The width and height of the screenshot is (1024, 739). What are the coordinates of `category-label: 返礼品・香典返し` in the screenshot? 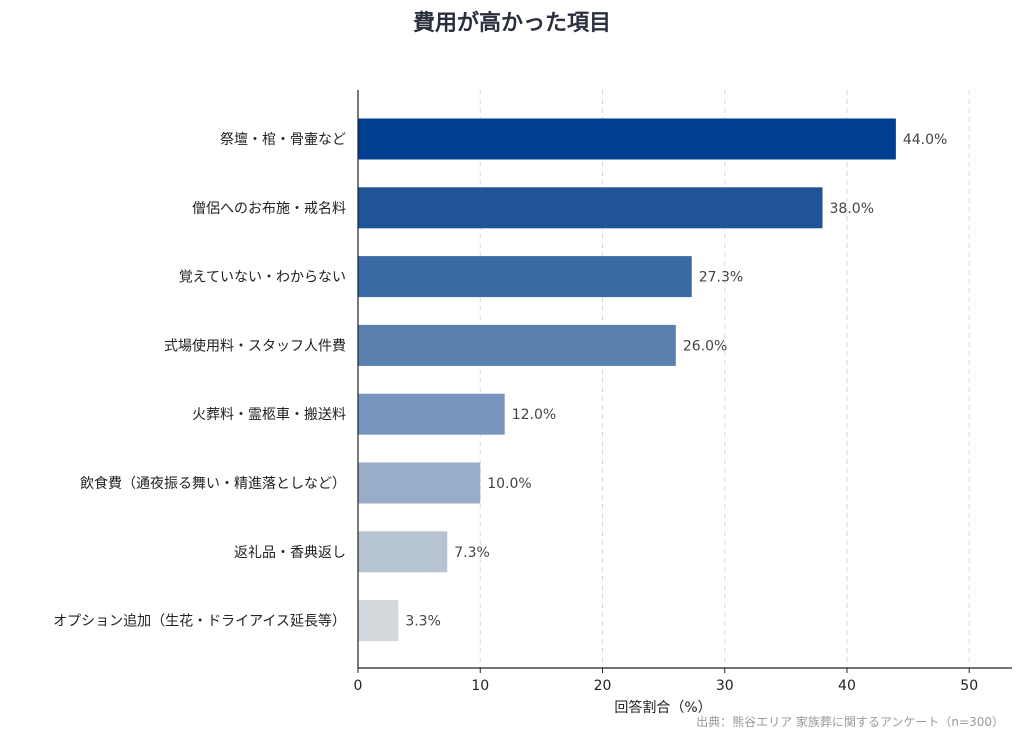 It's located at (290, 553).